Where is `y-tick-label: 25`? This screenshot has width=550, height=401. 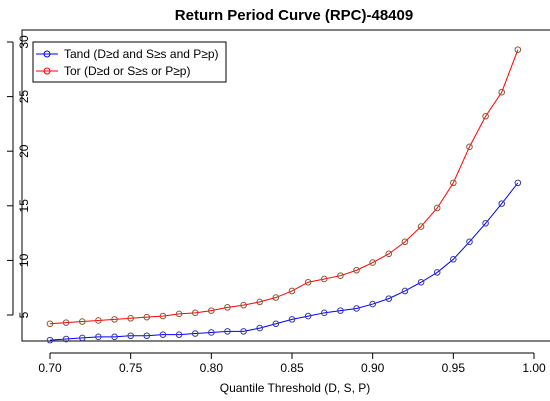
y-tick-label: 25 is located at coordinates (24, 97).